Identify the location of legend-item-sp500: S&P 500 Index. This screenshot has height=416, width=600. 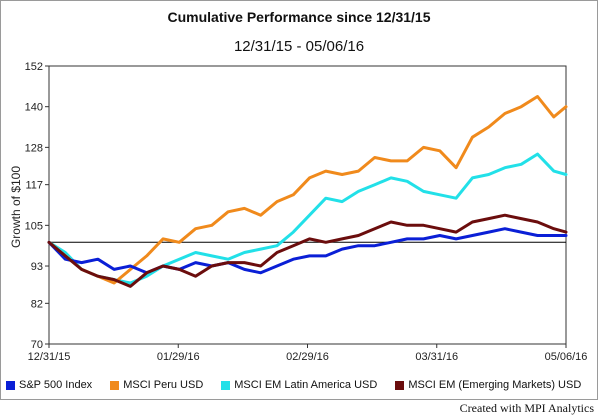
(49, 385).